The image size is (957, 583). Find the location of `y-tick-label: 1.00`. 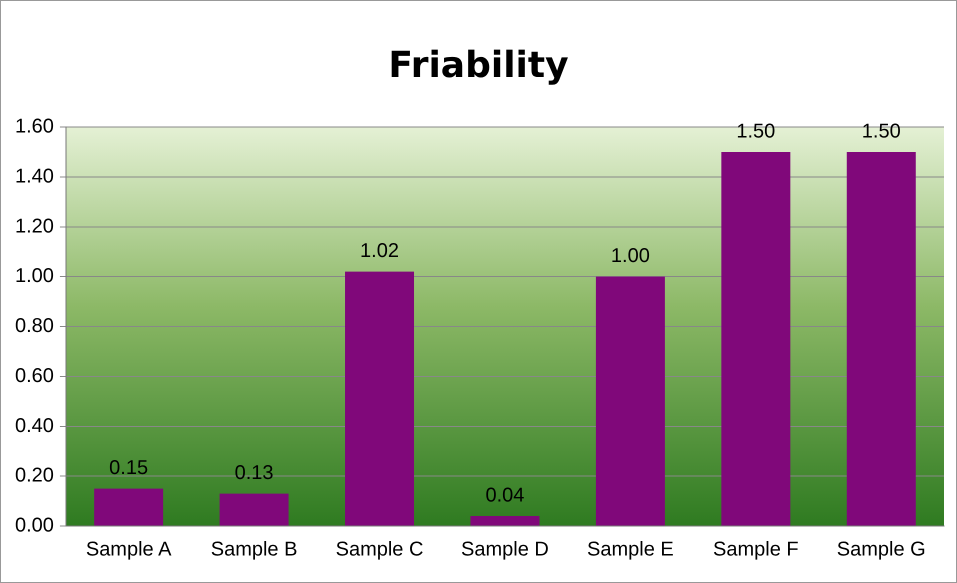

y-tick-label: 1.00 is located at coordinates (34, 276).